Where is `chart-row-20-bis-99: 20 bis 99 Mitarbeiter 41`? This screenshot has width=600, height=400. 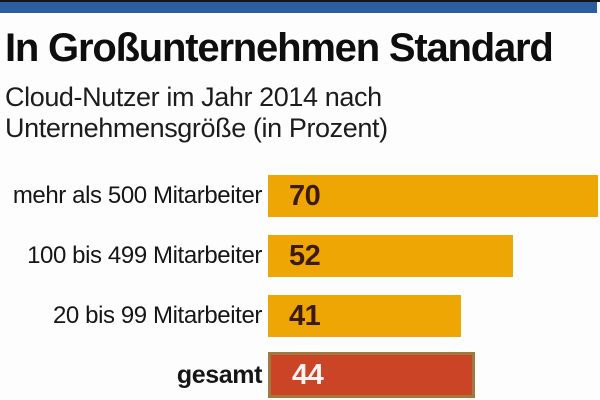 chart-row-20-bis-99: 20 bis 99 Mitarbeiter 41 is located at coordinates (300, 316).